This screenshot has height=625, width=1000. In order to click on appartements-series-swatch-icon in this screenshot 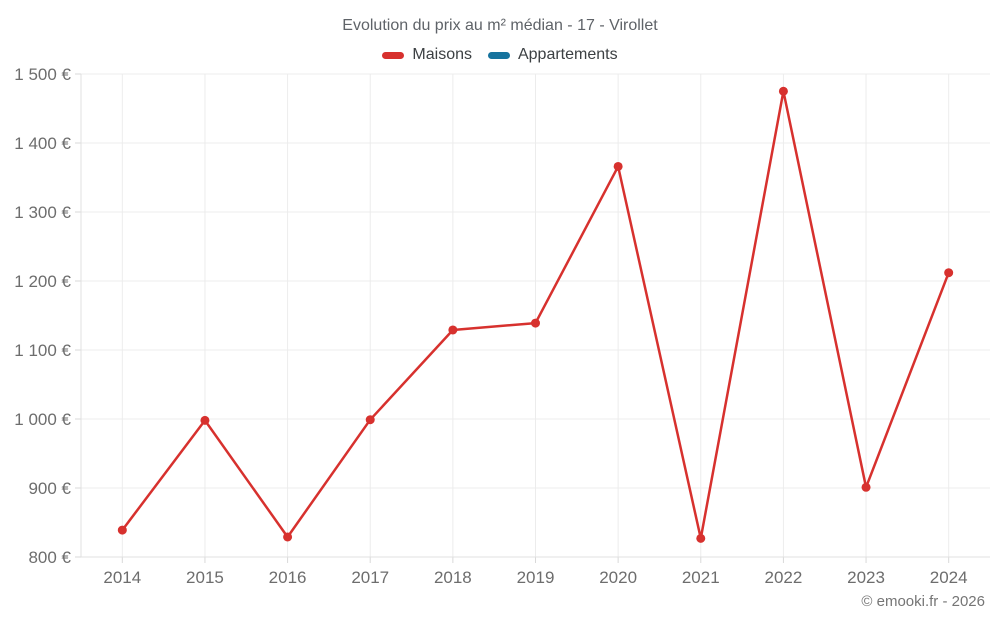, I will do `click(498, 55)`.